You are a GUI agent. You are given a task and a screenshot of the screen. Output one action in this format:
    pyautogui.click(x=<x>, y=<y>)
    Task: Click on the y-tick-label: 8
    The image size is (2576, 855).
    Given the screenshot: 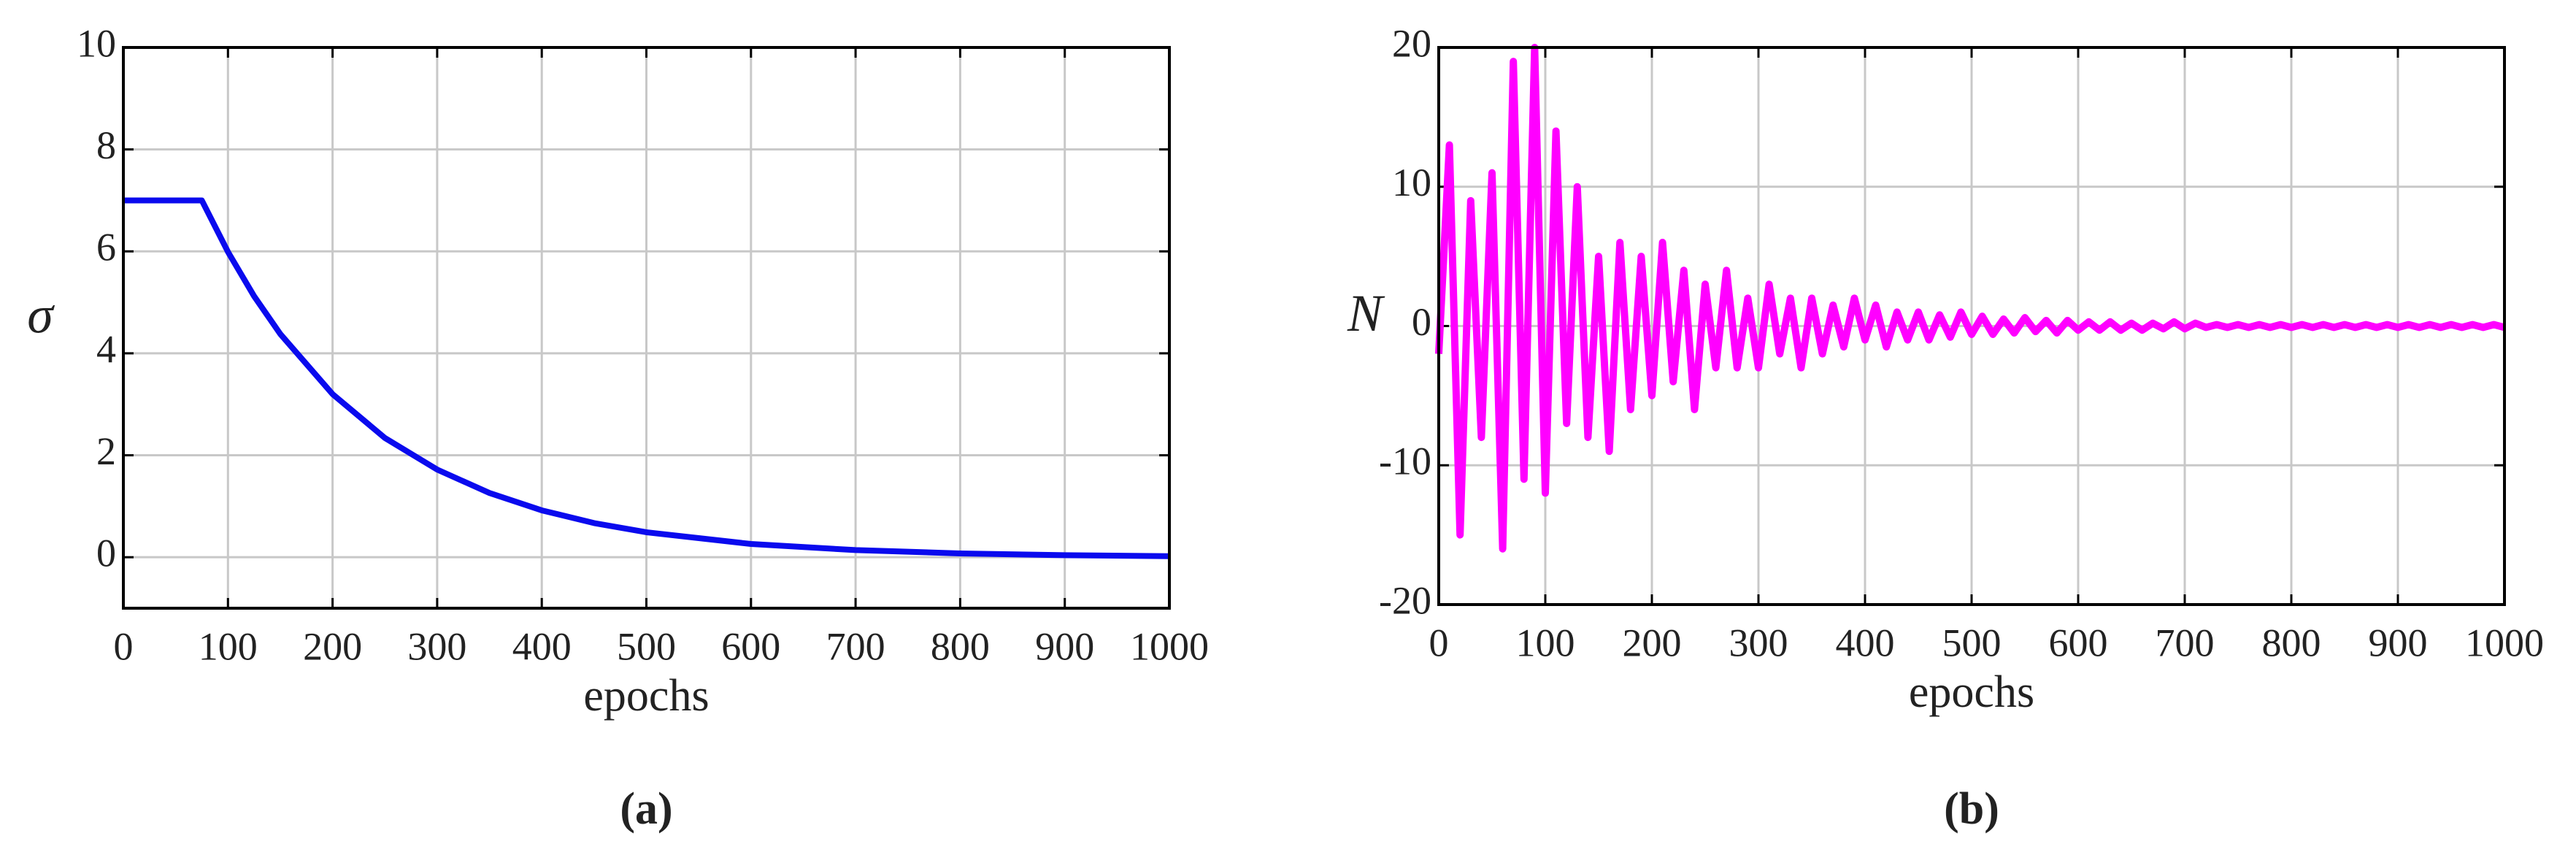 What is the action you would take?
    pyautogui.click(x=106, y=145)
    